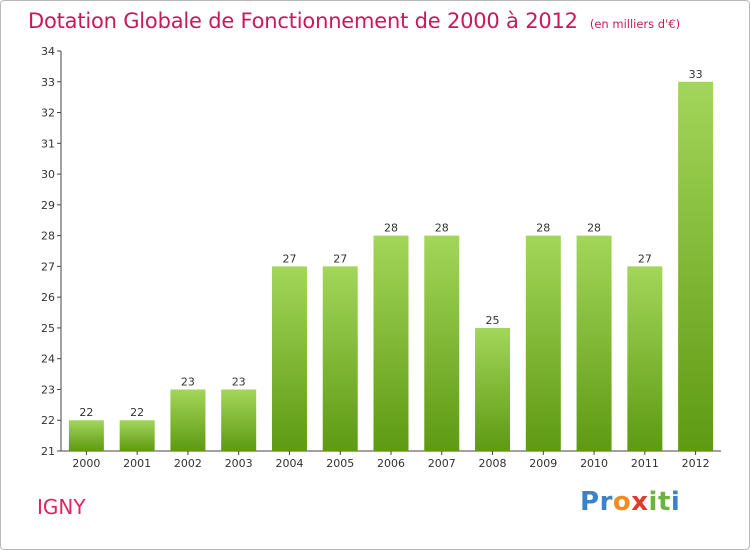  What do you see at coordinates (340, 463) in the screenshot?
I see `x-tick-label: 2005` at bounding box center [340, 463].